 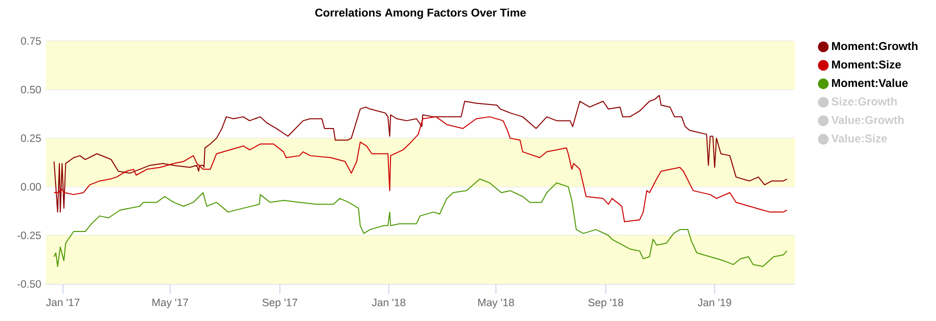 What do you see at coordinates (715, 302) in the screenshot?
I see `x-tick-label: Jan '19` at bounding box center [715, 302].